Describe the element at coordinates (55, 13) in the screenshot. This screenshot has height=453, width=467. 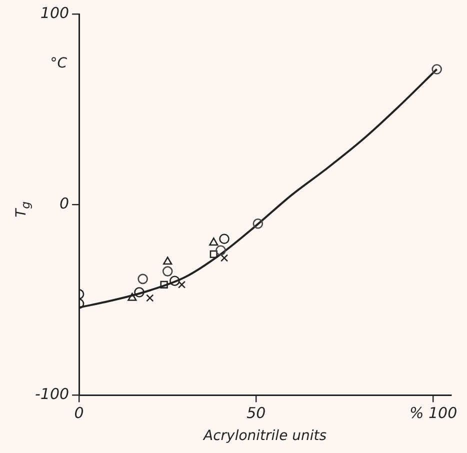
I see `y-tick-label: 100` at that location.